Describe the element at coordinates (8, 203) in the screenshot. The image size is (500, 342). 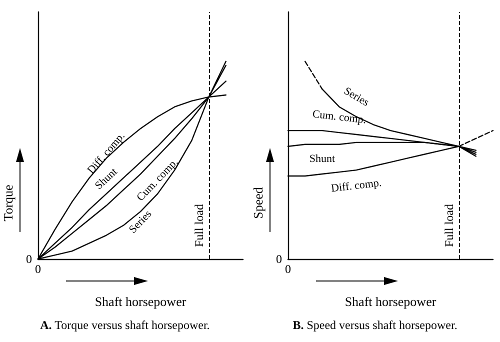
I see `y-axis-title: Torque` at that location.